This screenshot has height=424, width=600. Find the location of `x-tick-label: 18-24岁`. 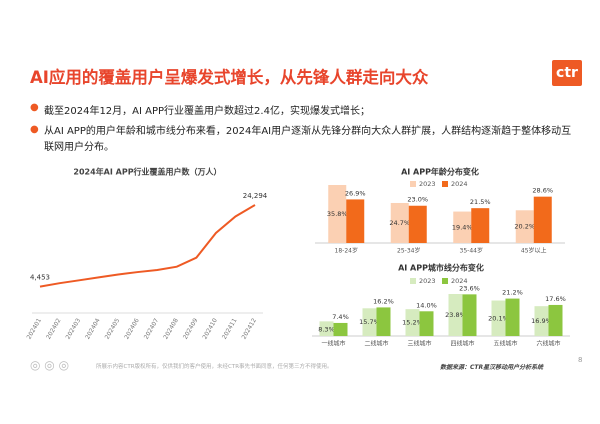

x-tick-label: 18-24岁 is located at coordinates (346, 251).